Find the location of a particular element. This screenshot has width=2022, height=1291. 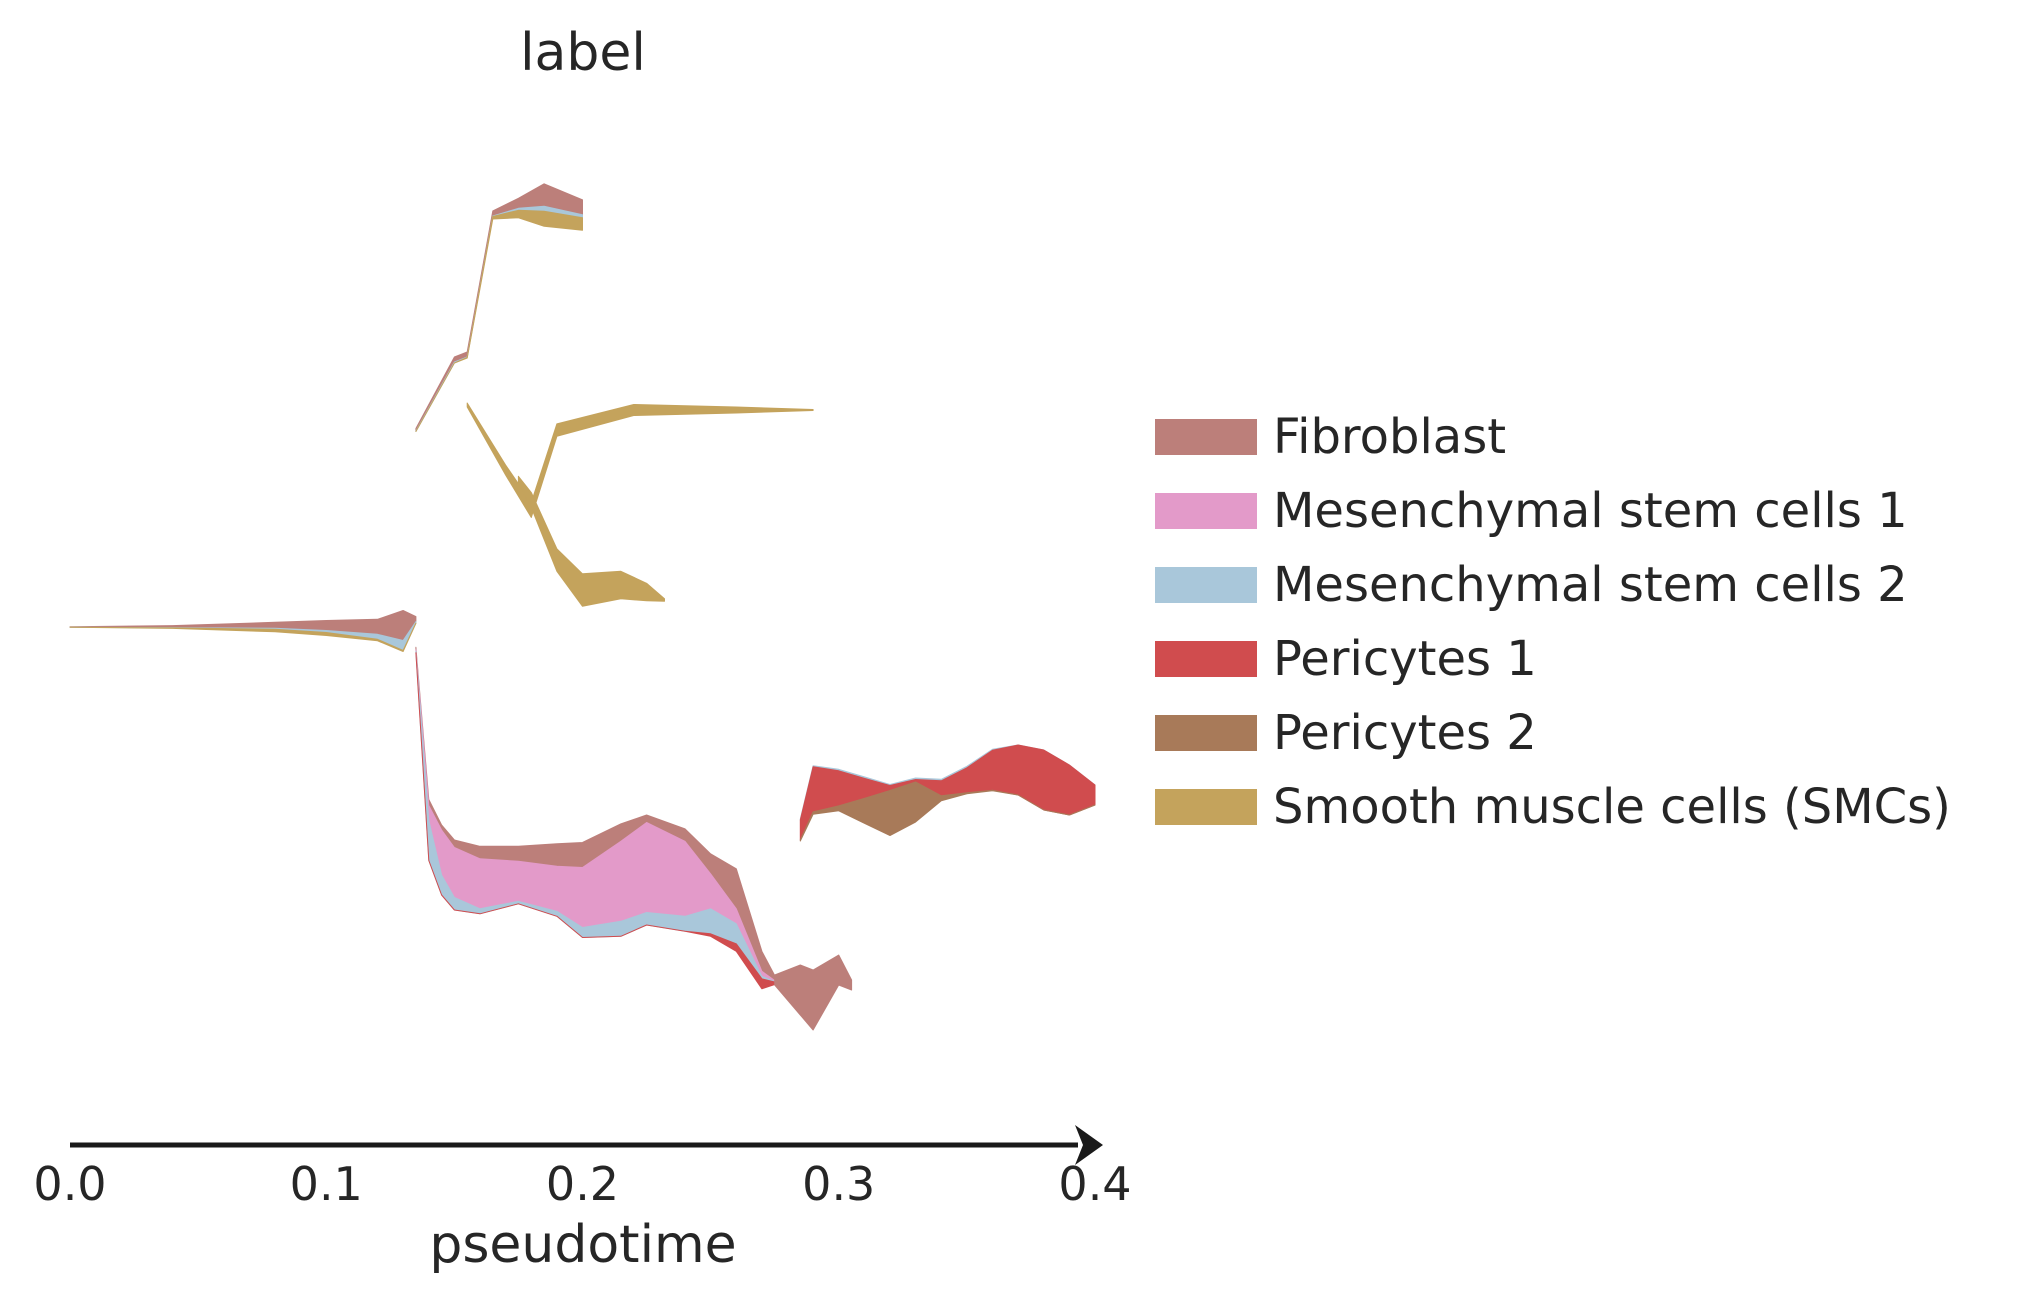

legend-item-pericytes2: Pericytes 2 is located at coordinates (1553, 733).